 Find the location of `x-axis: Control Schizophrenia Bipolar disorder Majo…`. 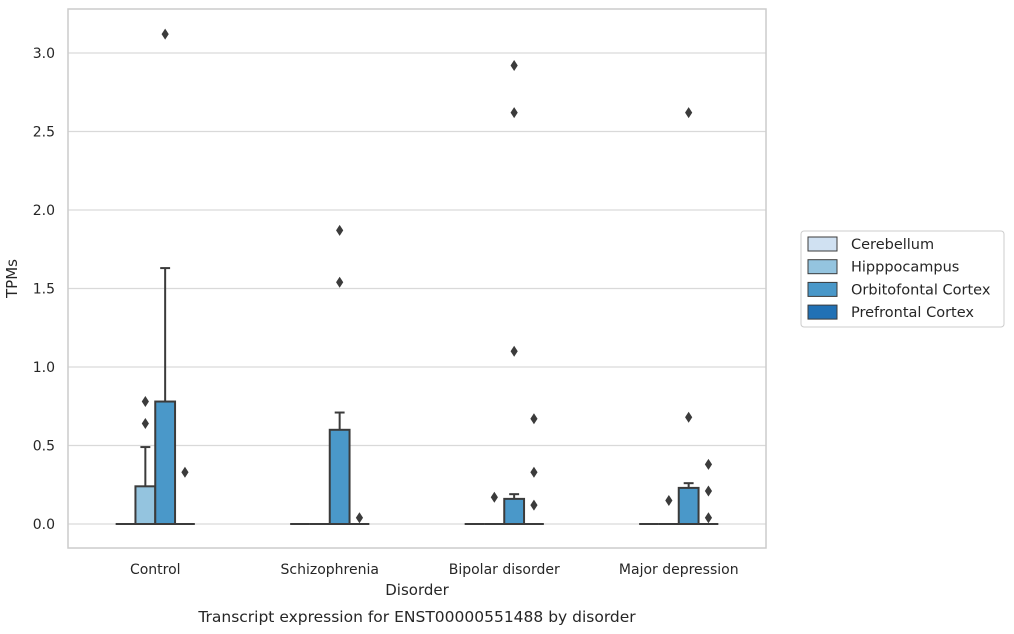

x-axis: Control Schizophrenia Bipolar disorder Majo… is located at coordinates (434, 570).